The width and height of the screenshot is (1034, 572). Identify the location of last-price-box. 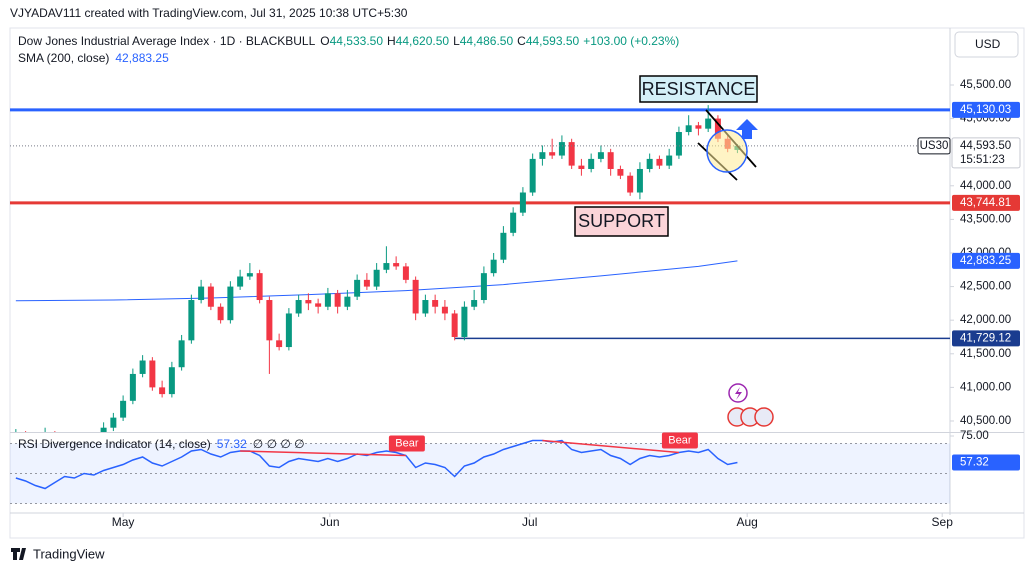
(986, 153).